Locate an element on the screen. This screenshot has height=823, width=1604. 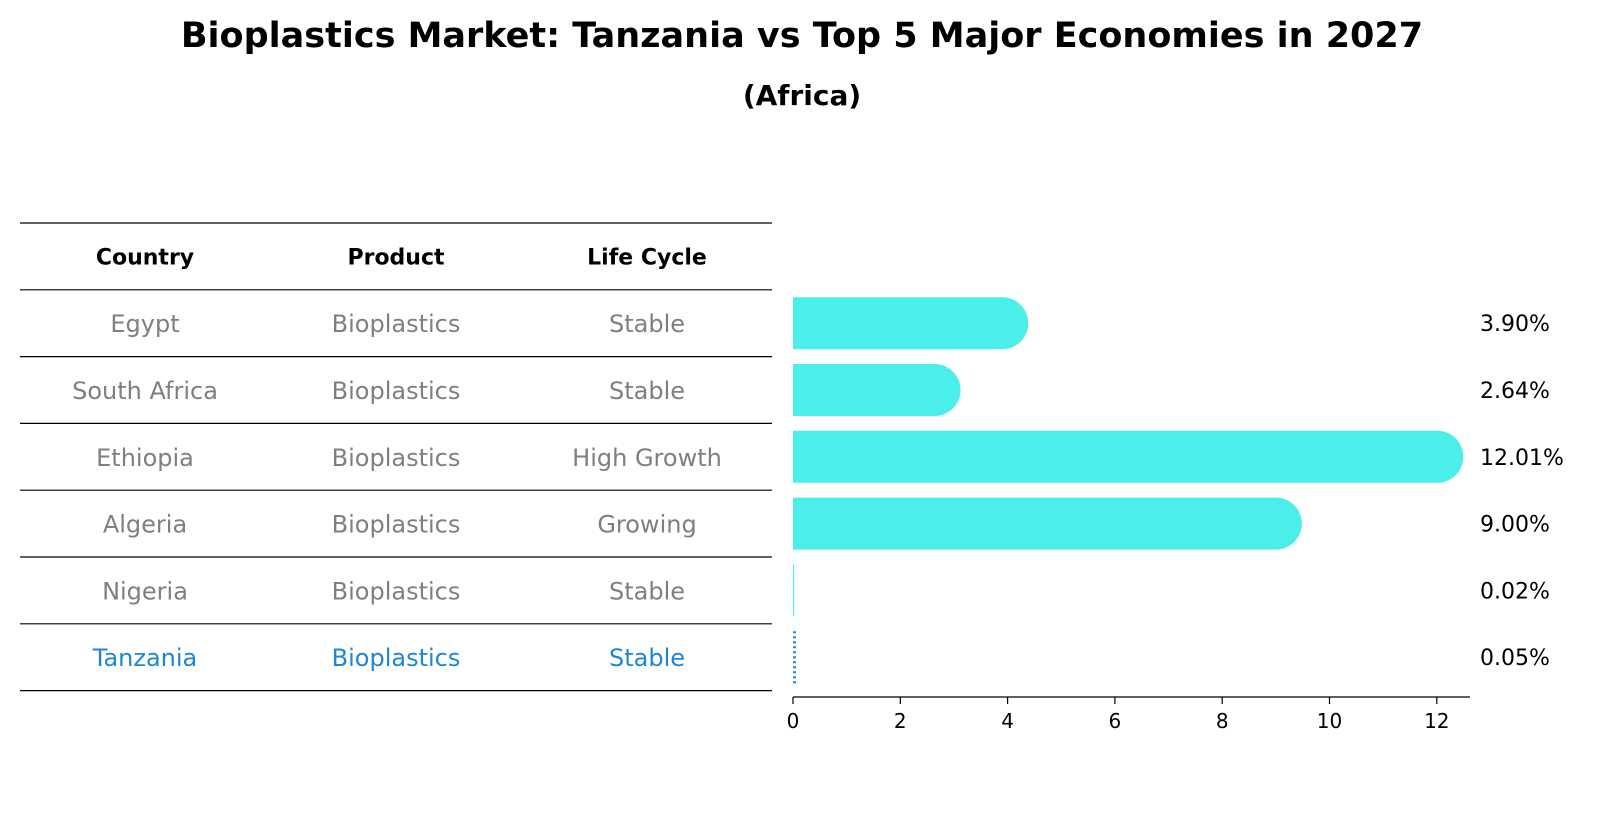
x-tick-label: 8 is located at coordinates (1222, 721).